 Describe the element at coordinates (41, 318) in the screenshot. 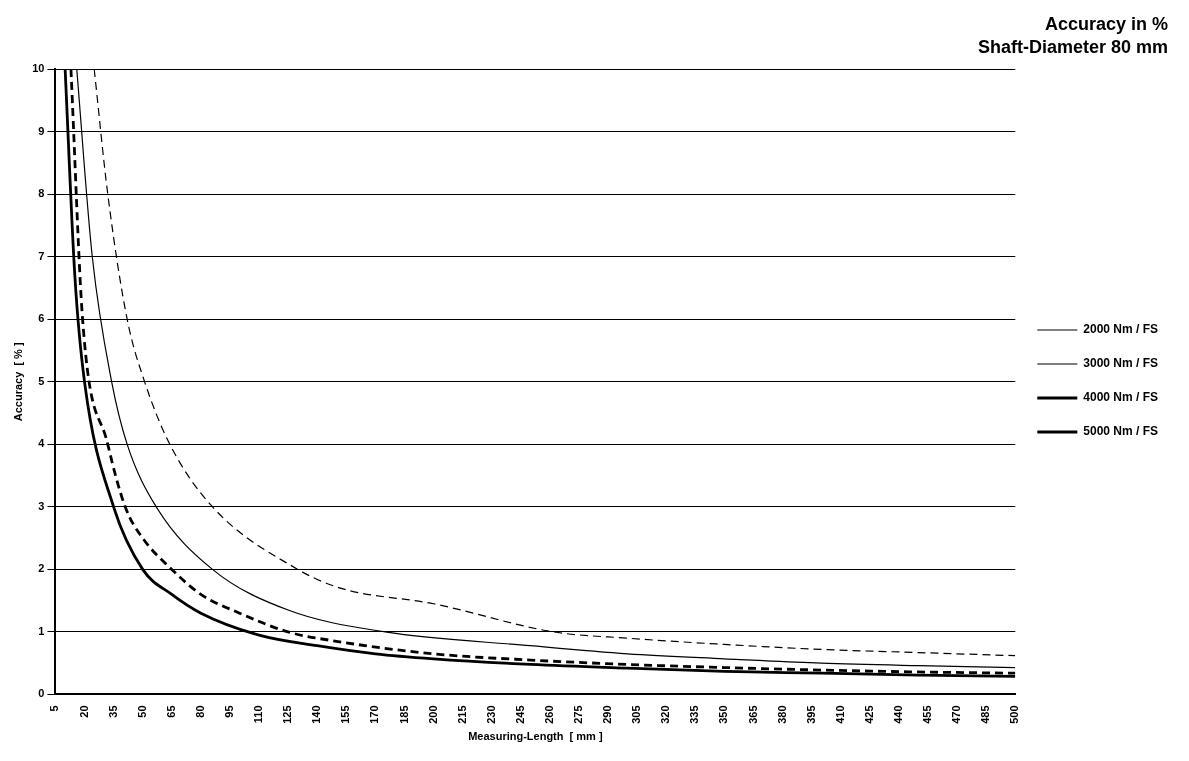

I see `y-tick-label: 6` at that location.